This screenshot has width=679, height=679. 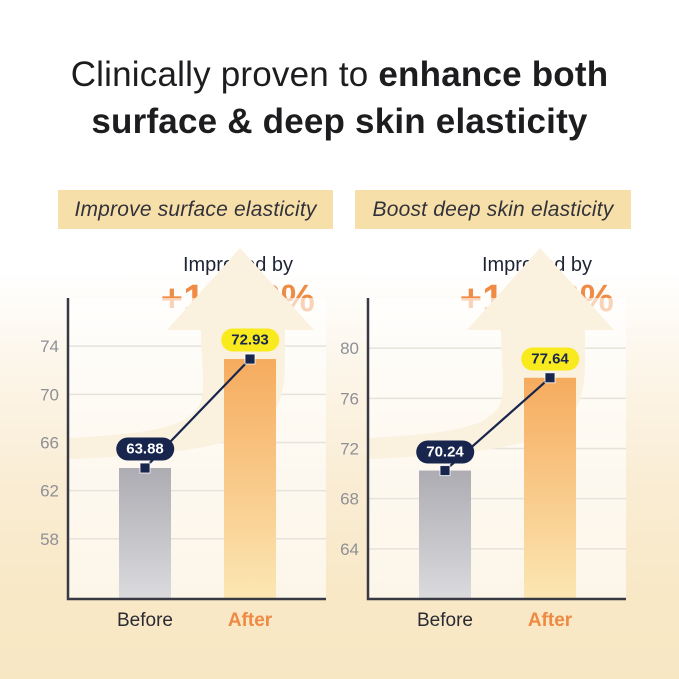 What do you see at coordinates (195, 209) in the screenshot?
I see `badge-surface-elasticity: Improve surface elasticity` at bounding box center [195, 209].